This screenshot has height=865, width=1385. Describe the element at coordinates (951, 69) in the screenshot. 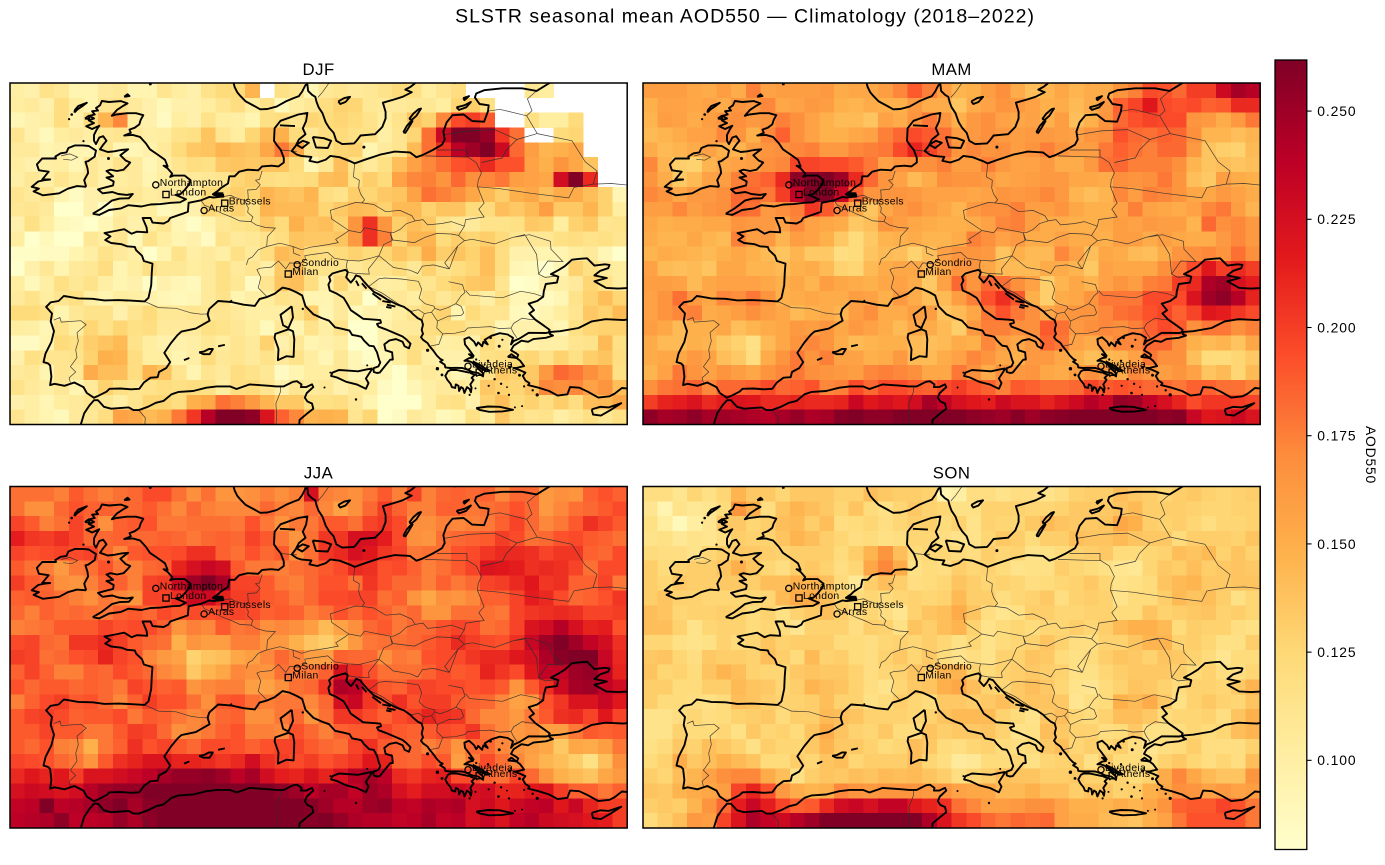

I see `svg-text: MAM` at that location.